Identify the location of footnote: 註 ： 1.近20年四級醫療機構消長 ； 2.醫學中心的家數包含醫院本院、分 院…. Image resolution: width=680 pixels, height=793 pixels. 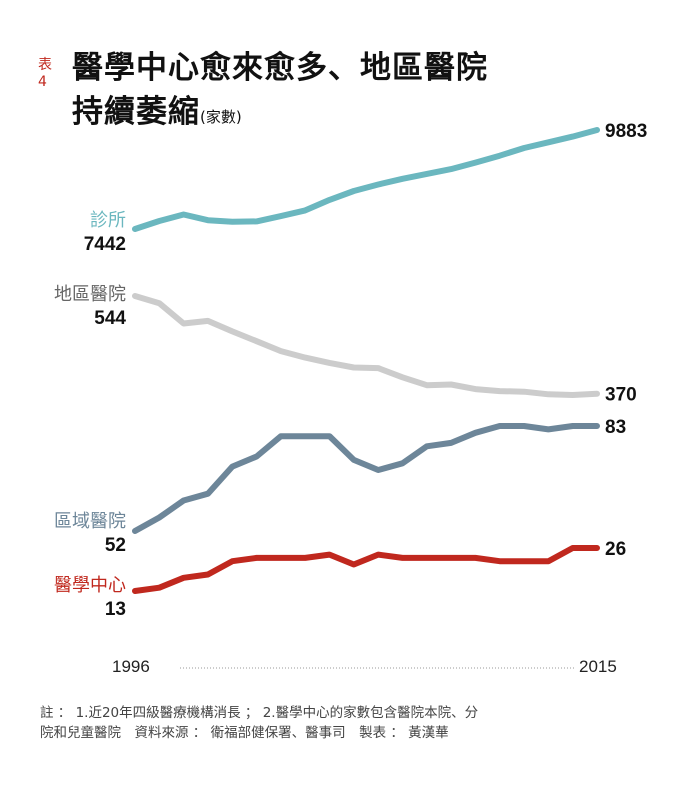
(320, 723).